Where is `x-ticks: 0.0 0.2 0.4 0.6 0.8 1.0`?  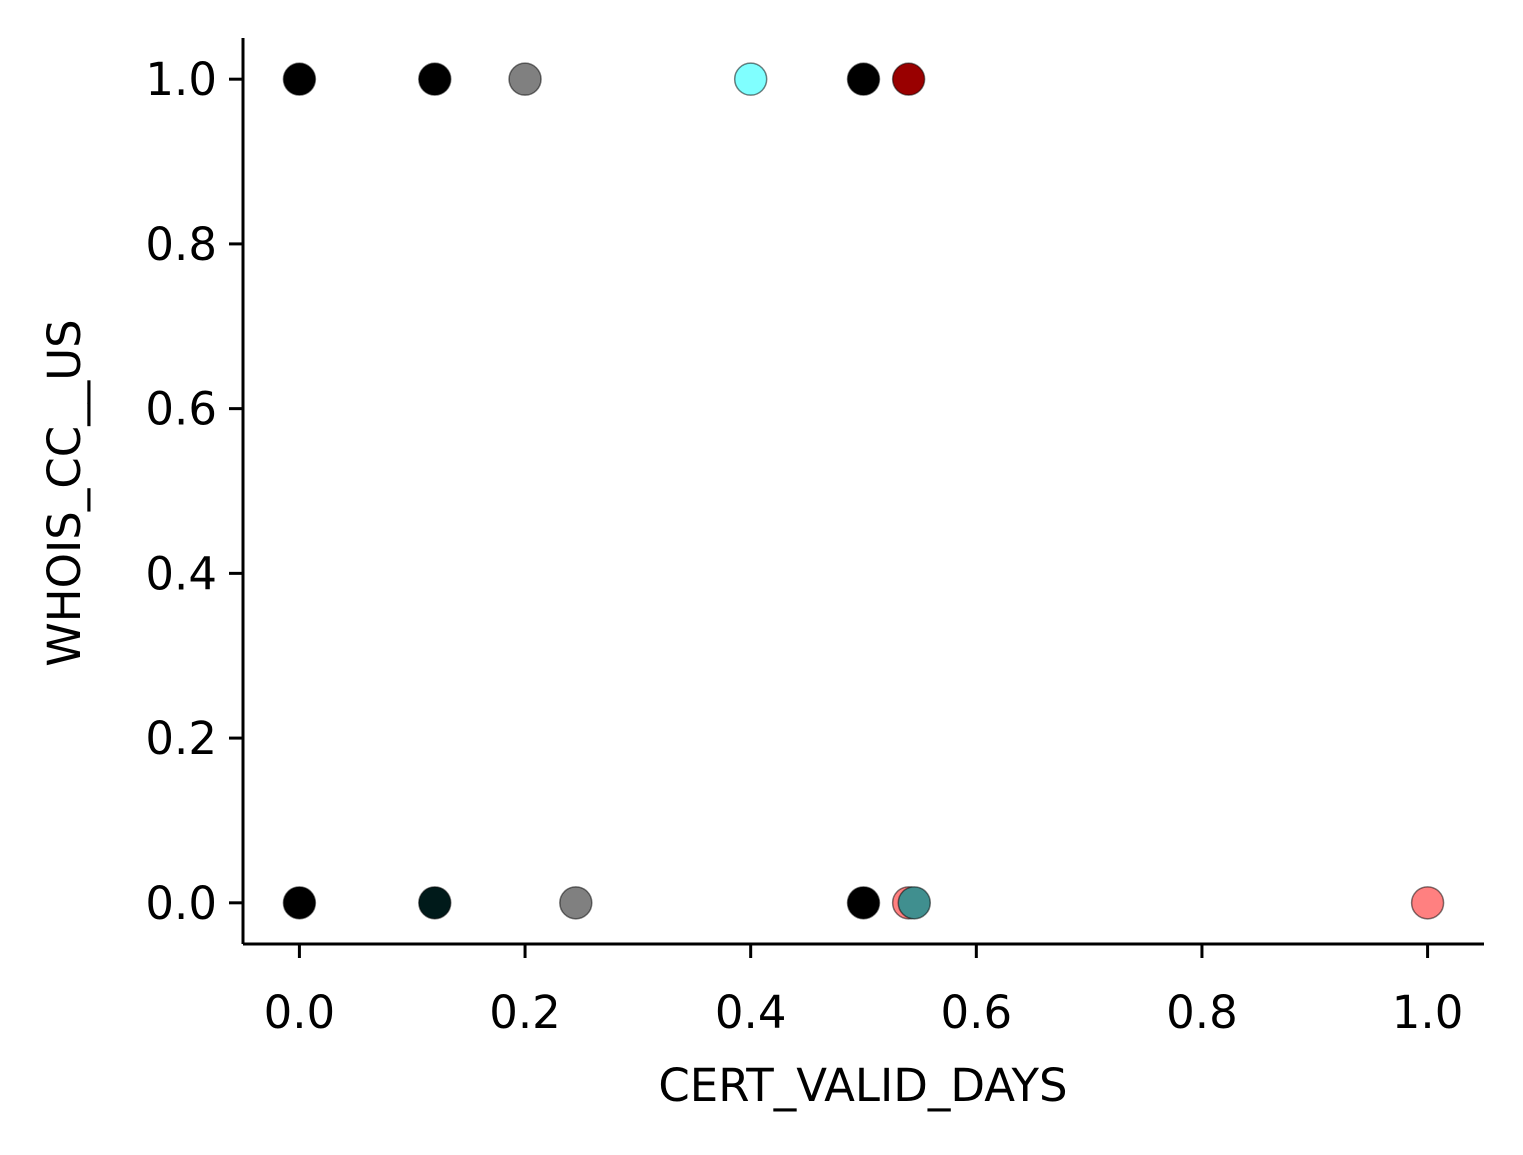 x-ticks: 0.0 0.2 0.4 0.6 0.8 1.0 is located at coordinates (864, 991).